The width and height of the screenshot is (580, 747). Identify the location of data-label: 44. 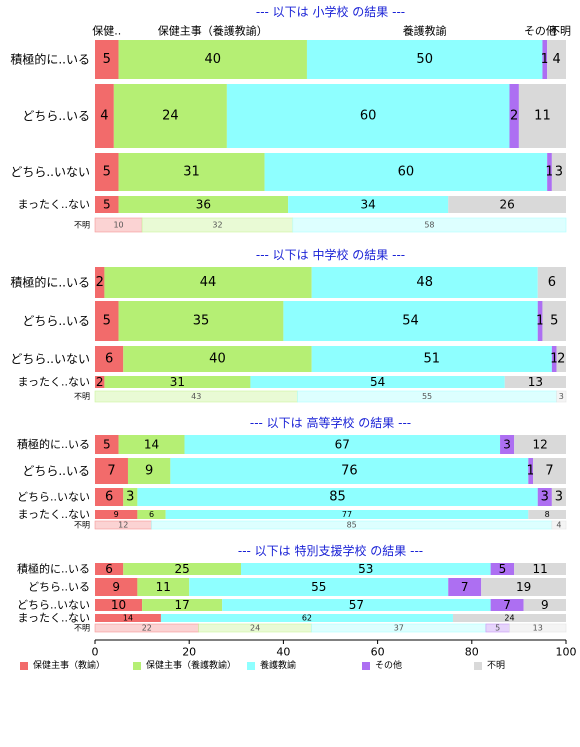
(208, 282).